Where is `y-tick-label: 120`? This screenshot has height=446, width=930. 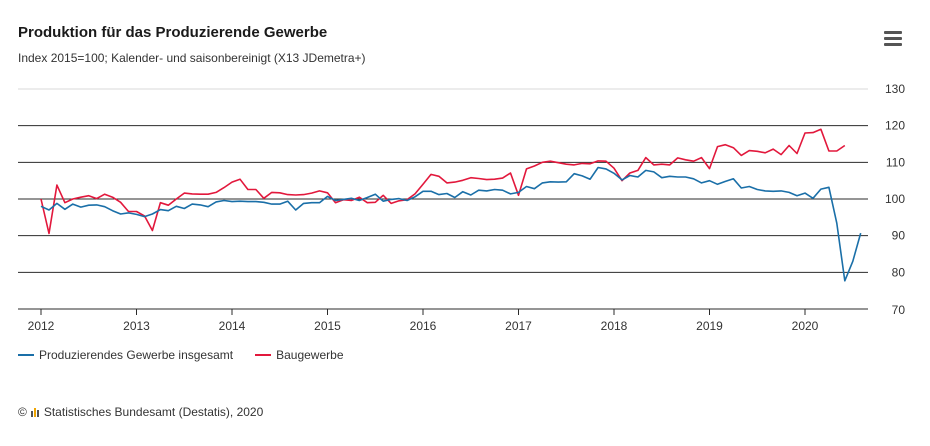 y-tick-label: 120 is located at coordinates (895, 126).